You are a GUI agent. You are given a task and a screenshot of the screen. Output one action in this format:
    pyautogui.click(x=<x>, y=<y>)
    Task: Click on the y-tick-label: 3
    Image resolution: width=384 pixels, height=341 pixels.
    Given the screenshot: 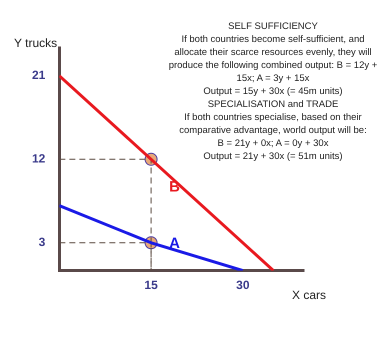 What is the action you would take?
    pyautogui.click(x=42, y=242)
    